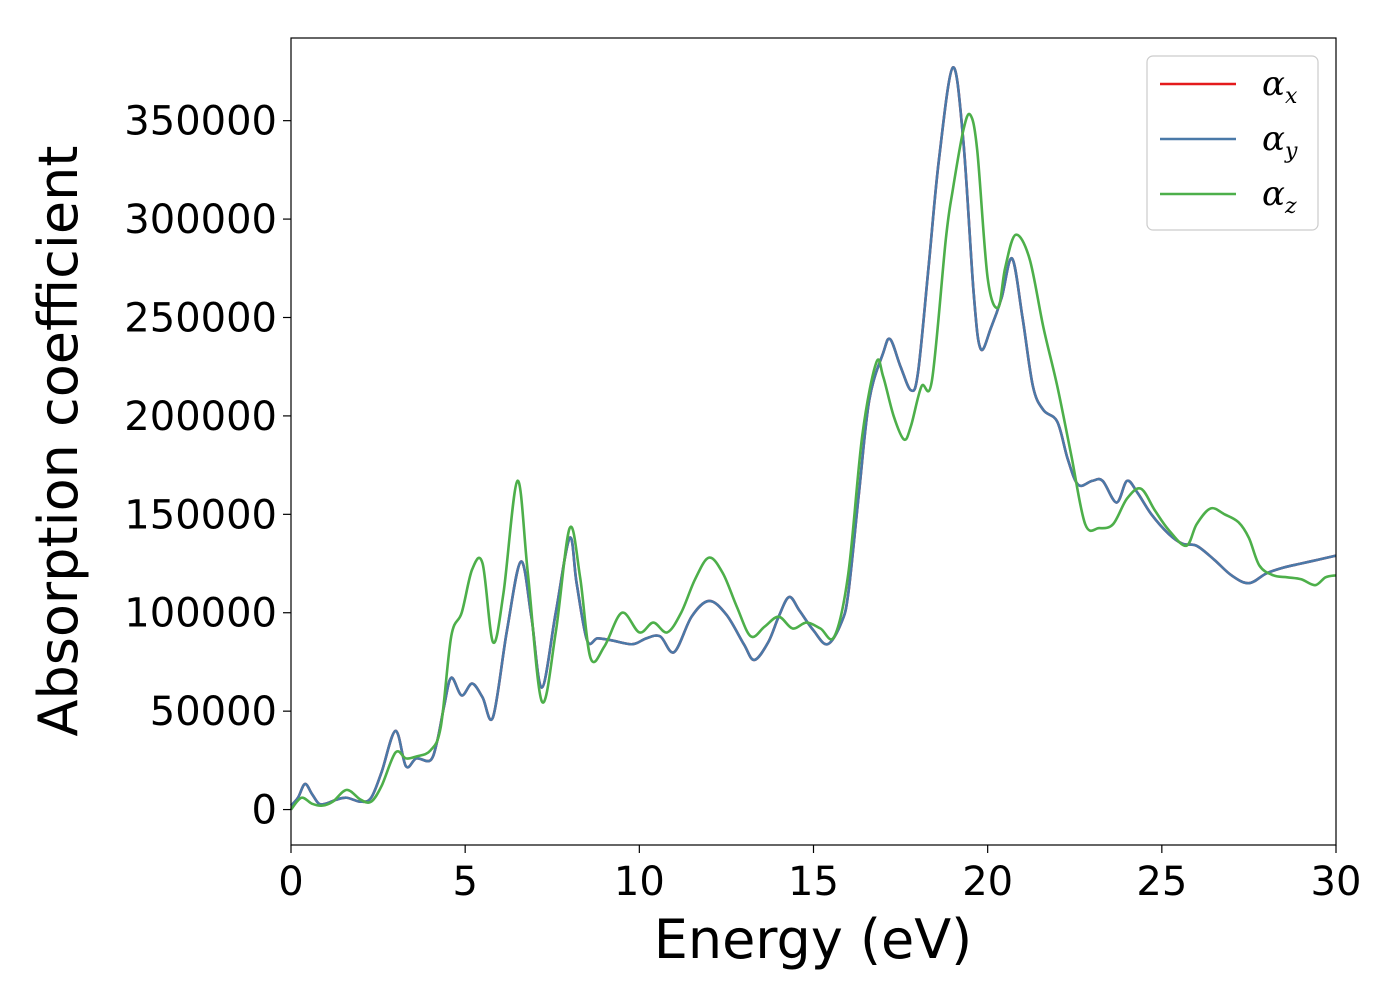  Describe the element at coordinates (200, 515) in the screenshot. I see `y-tick-label: 150000` at that location.